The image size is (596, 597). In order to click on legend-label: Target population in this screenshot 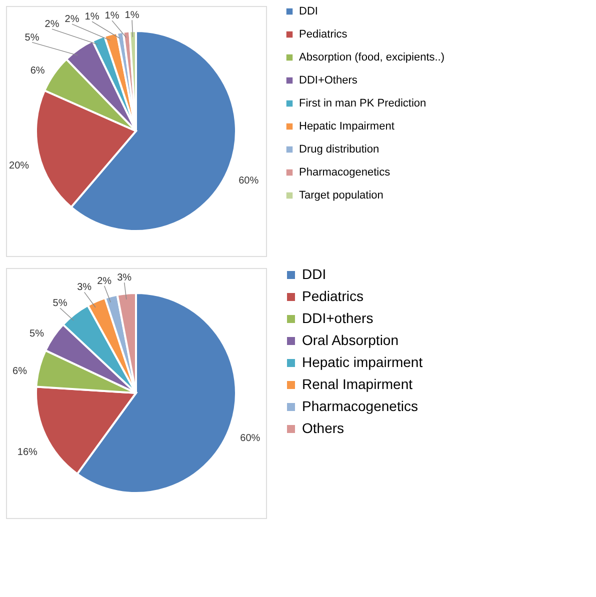, I will do `click(341, 196)`.